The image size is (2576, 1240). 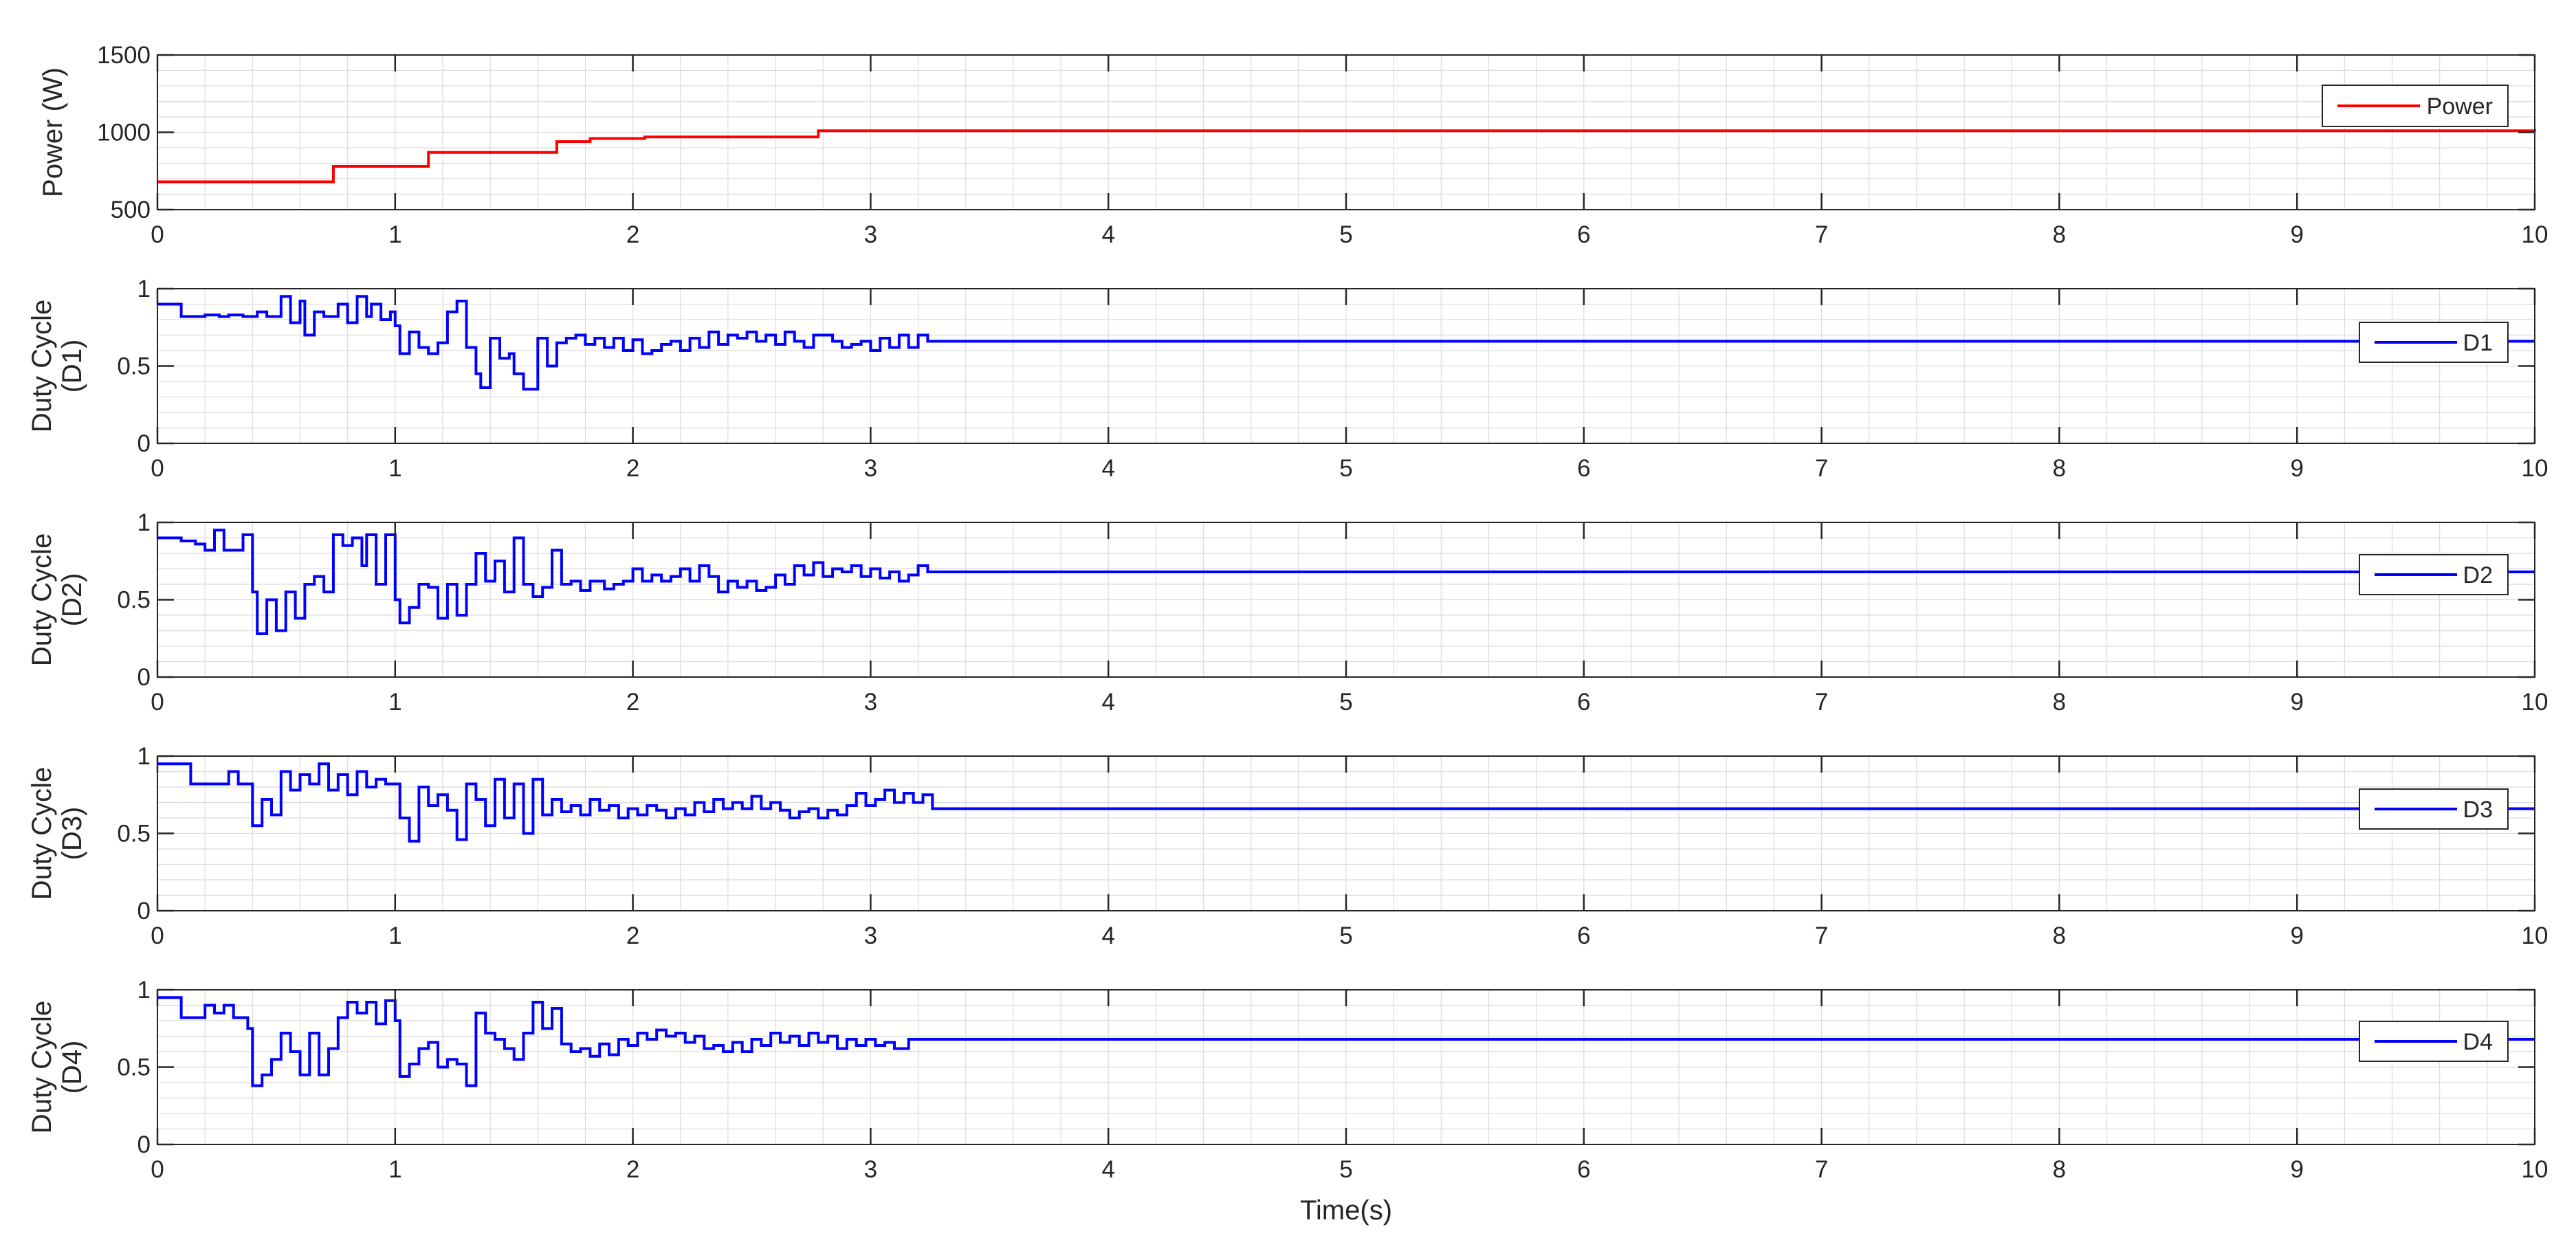 I want to click on x-axis-label: Time(s), so click(x=1346, y=1210).